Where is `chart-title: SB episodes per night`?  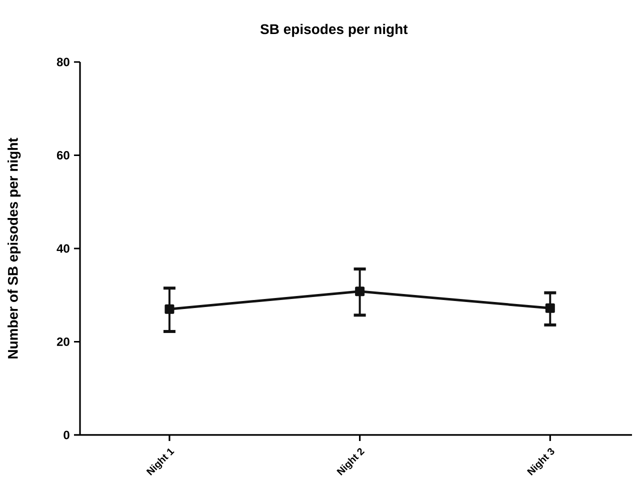
chart-title: SB episodes per night is located at coordinates (334, 30).